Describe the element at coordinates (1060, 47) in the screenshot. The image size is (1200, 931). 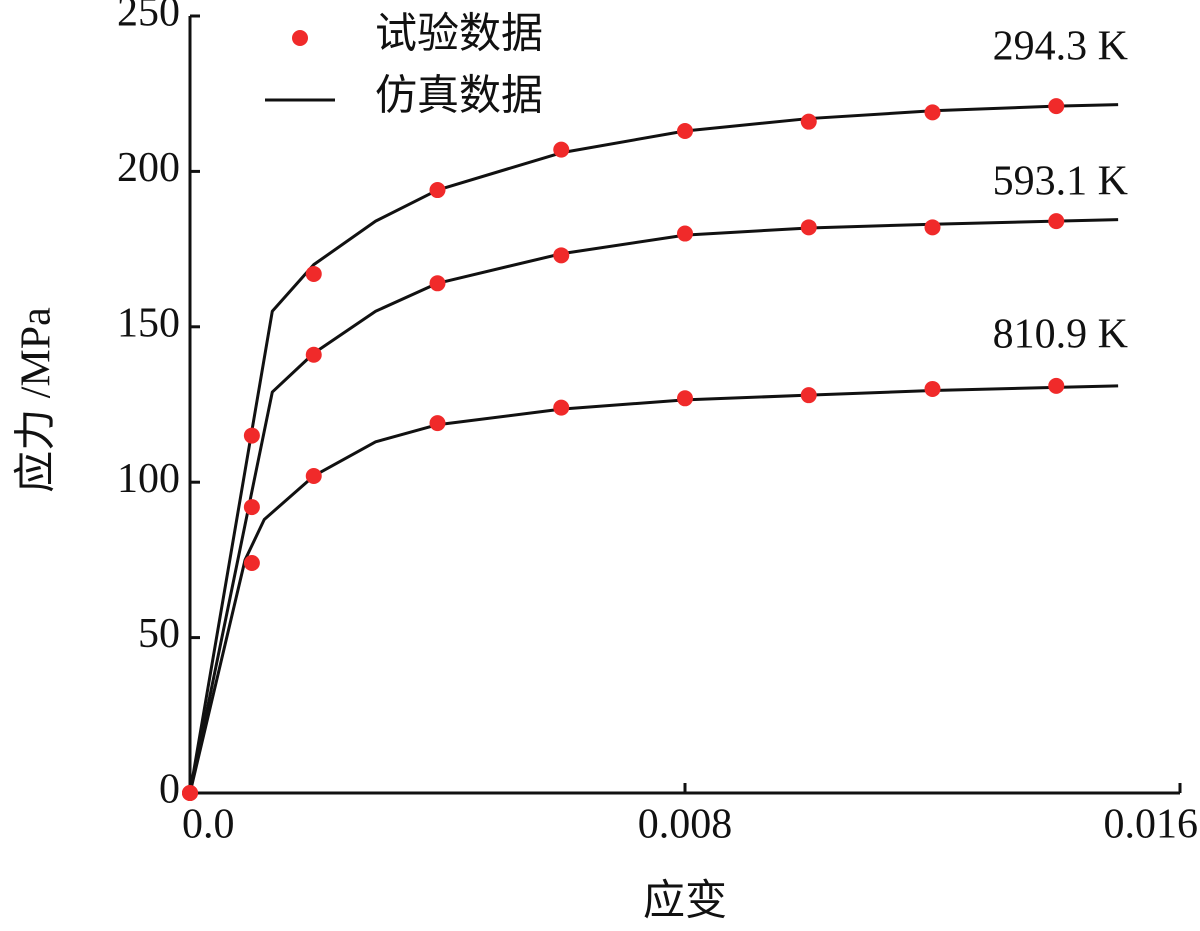
I see `curve-label: 294.3 K` at that location.